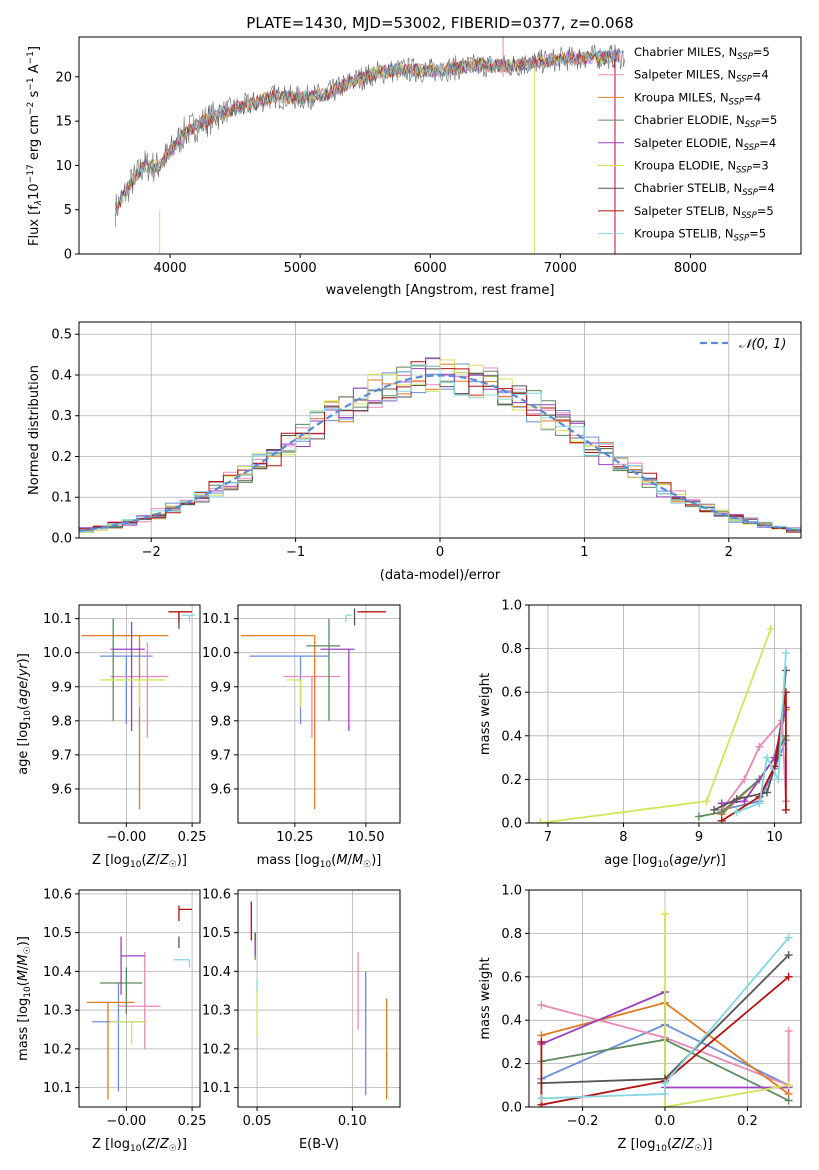 The height and width of the screenshot is (1170, 819). Describe the element at coordinates (35, 146) in the screenshot. I see `y-axis-label: Flux [fλ10−17 erg cm−2 s−1 A−1]` at that location.